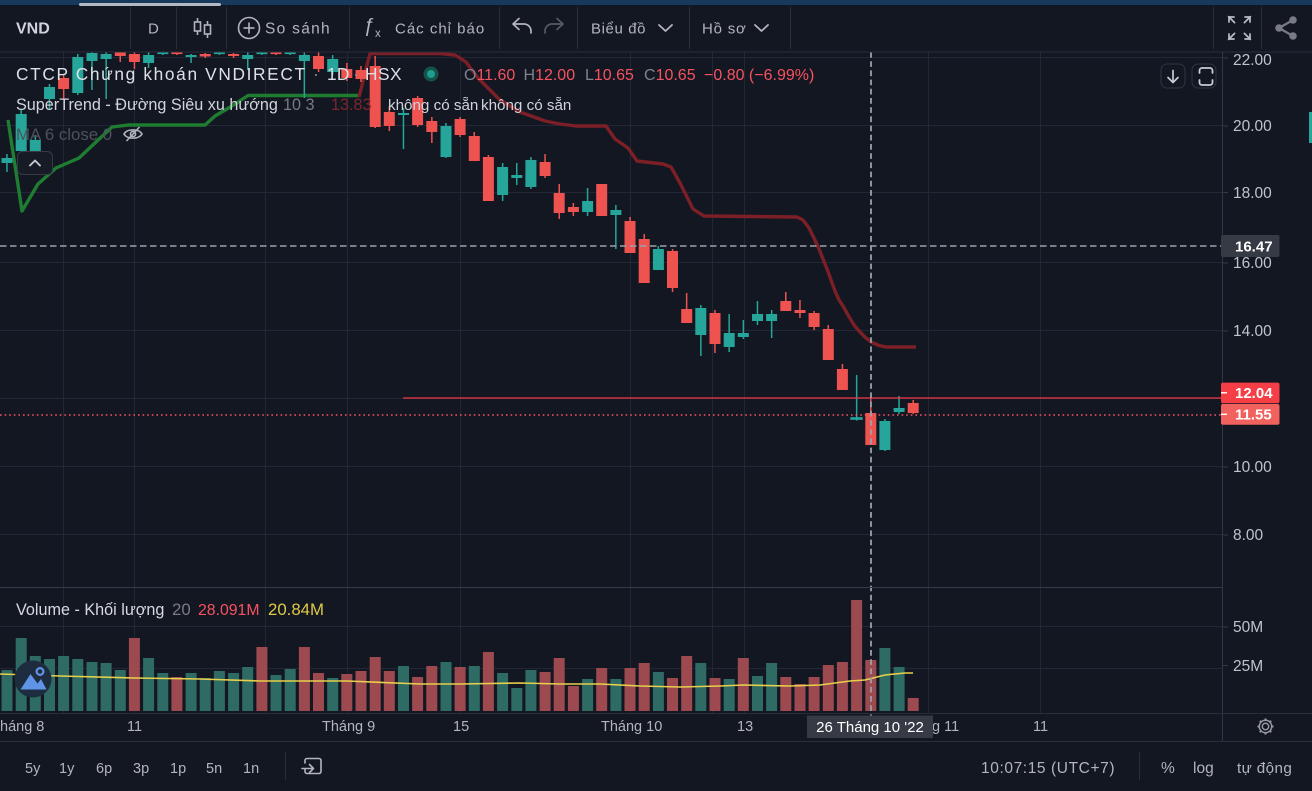  Describe the element at coordinates (90, 610) in the screenshot. I see `svg-text: Volume - Khối lượng` at that location.